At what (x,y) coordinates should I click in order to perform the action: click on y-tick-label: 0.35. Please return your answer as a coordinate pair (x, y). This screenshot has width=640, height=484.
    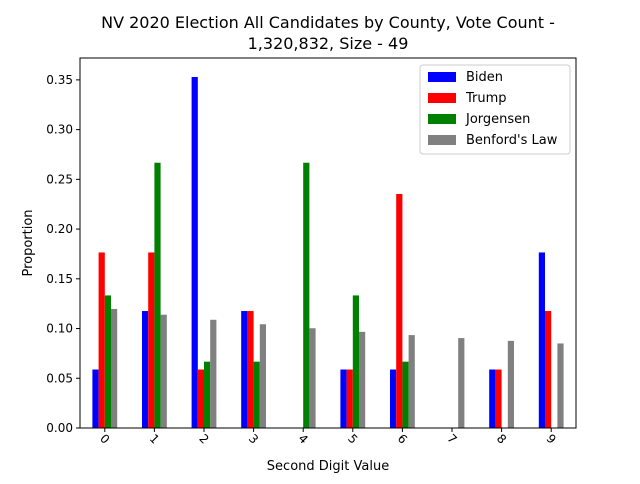
    Looking at the image, I should click on (59, 80).